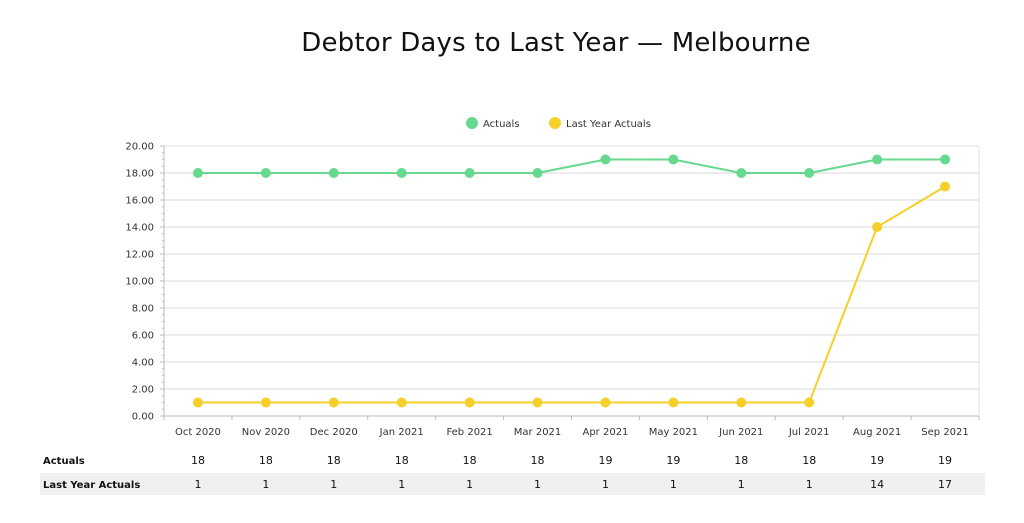  What do you see at coordinates (877, 484) in the screenshot?
I see `table-cell: 14` at bounding box center [877, 484].